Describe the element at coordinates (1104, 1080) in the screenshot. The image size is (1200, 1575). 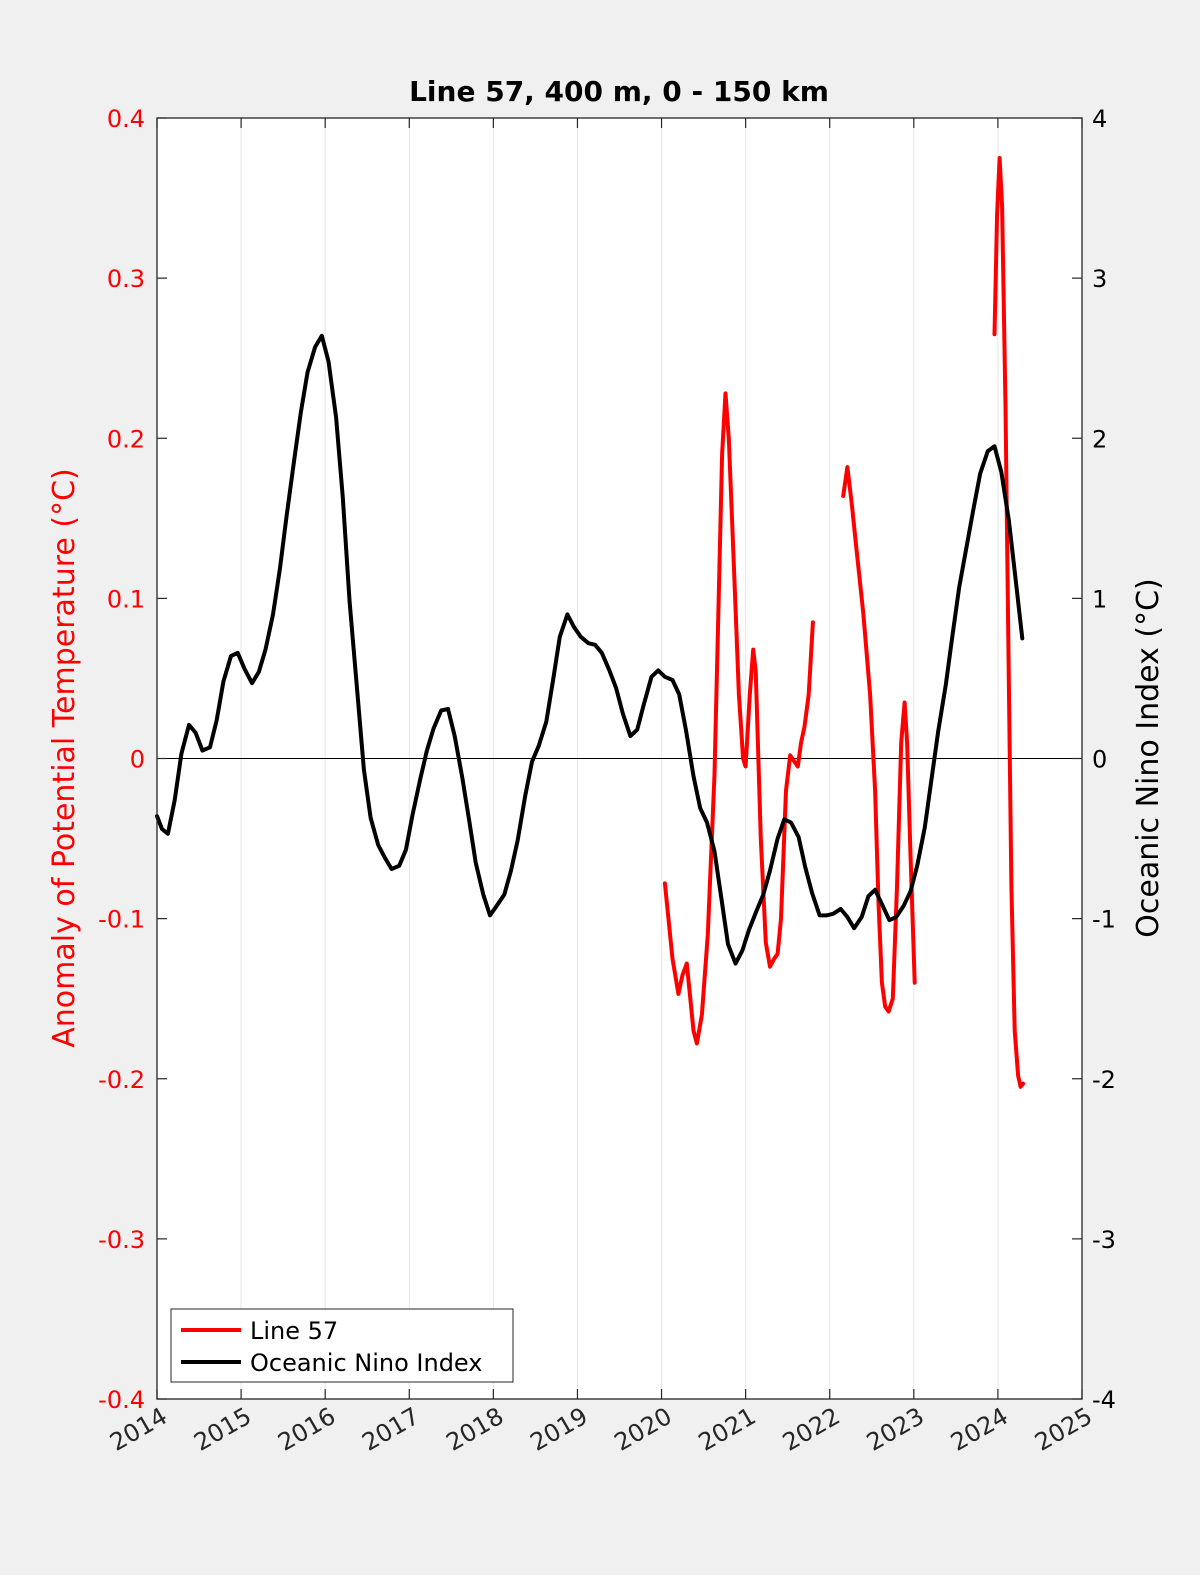
I see `y-right-tick-label: -2` at that location.